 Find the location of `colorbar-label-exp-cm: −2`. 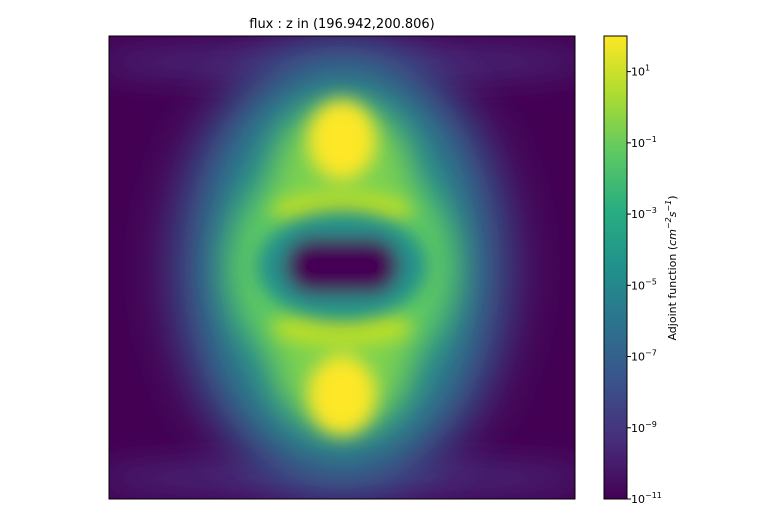

colorbar-label-exp-cm: −2 is located at coordinates (668, 223).